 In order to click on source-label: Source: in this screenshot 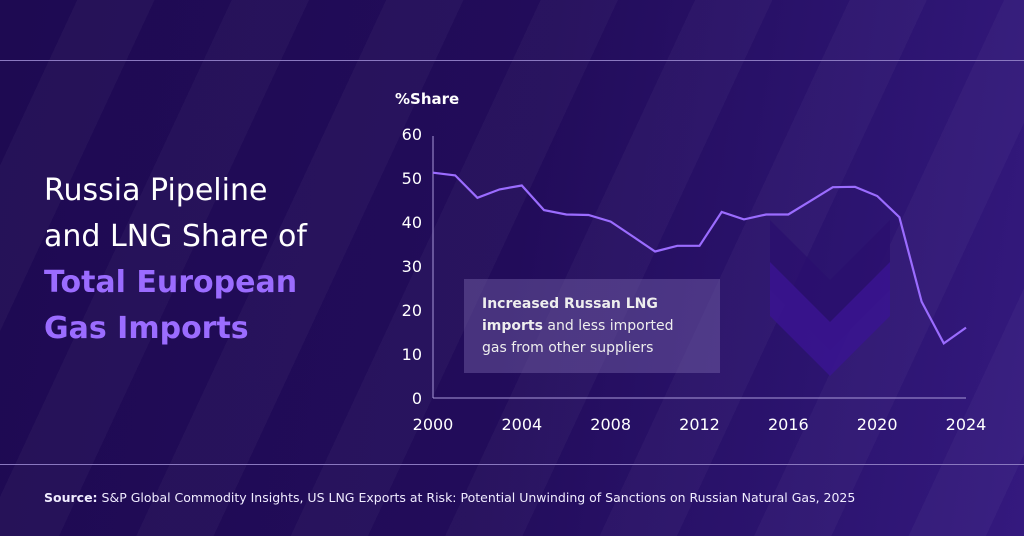, I will do `click(71, 497)`.